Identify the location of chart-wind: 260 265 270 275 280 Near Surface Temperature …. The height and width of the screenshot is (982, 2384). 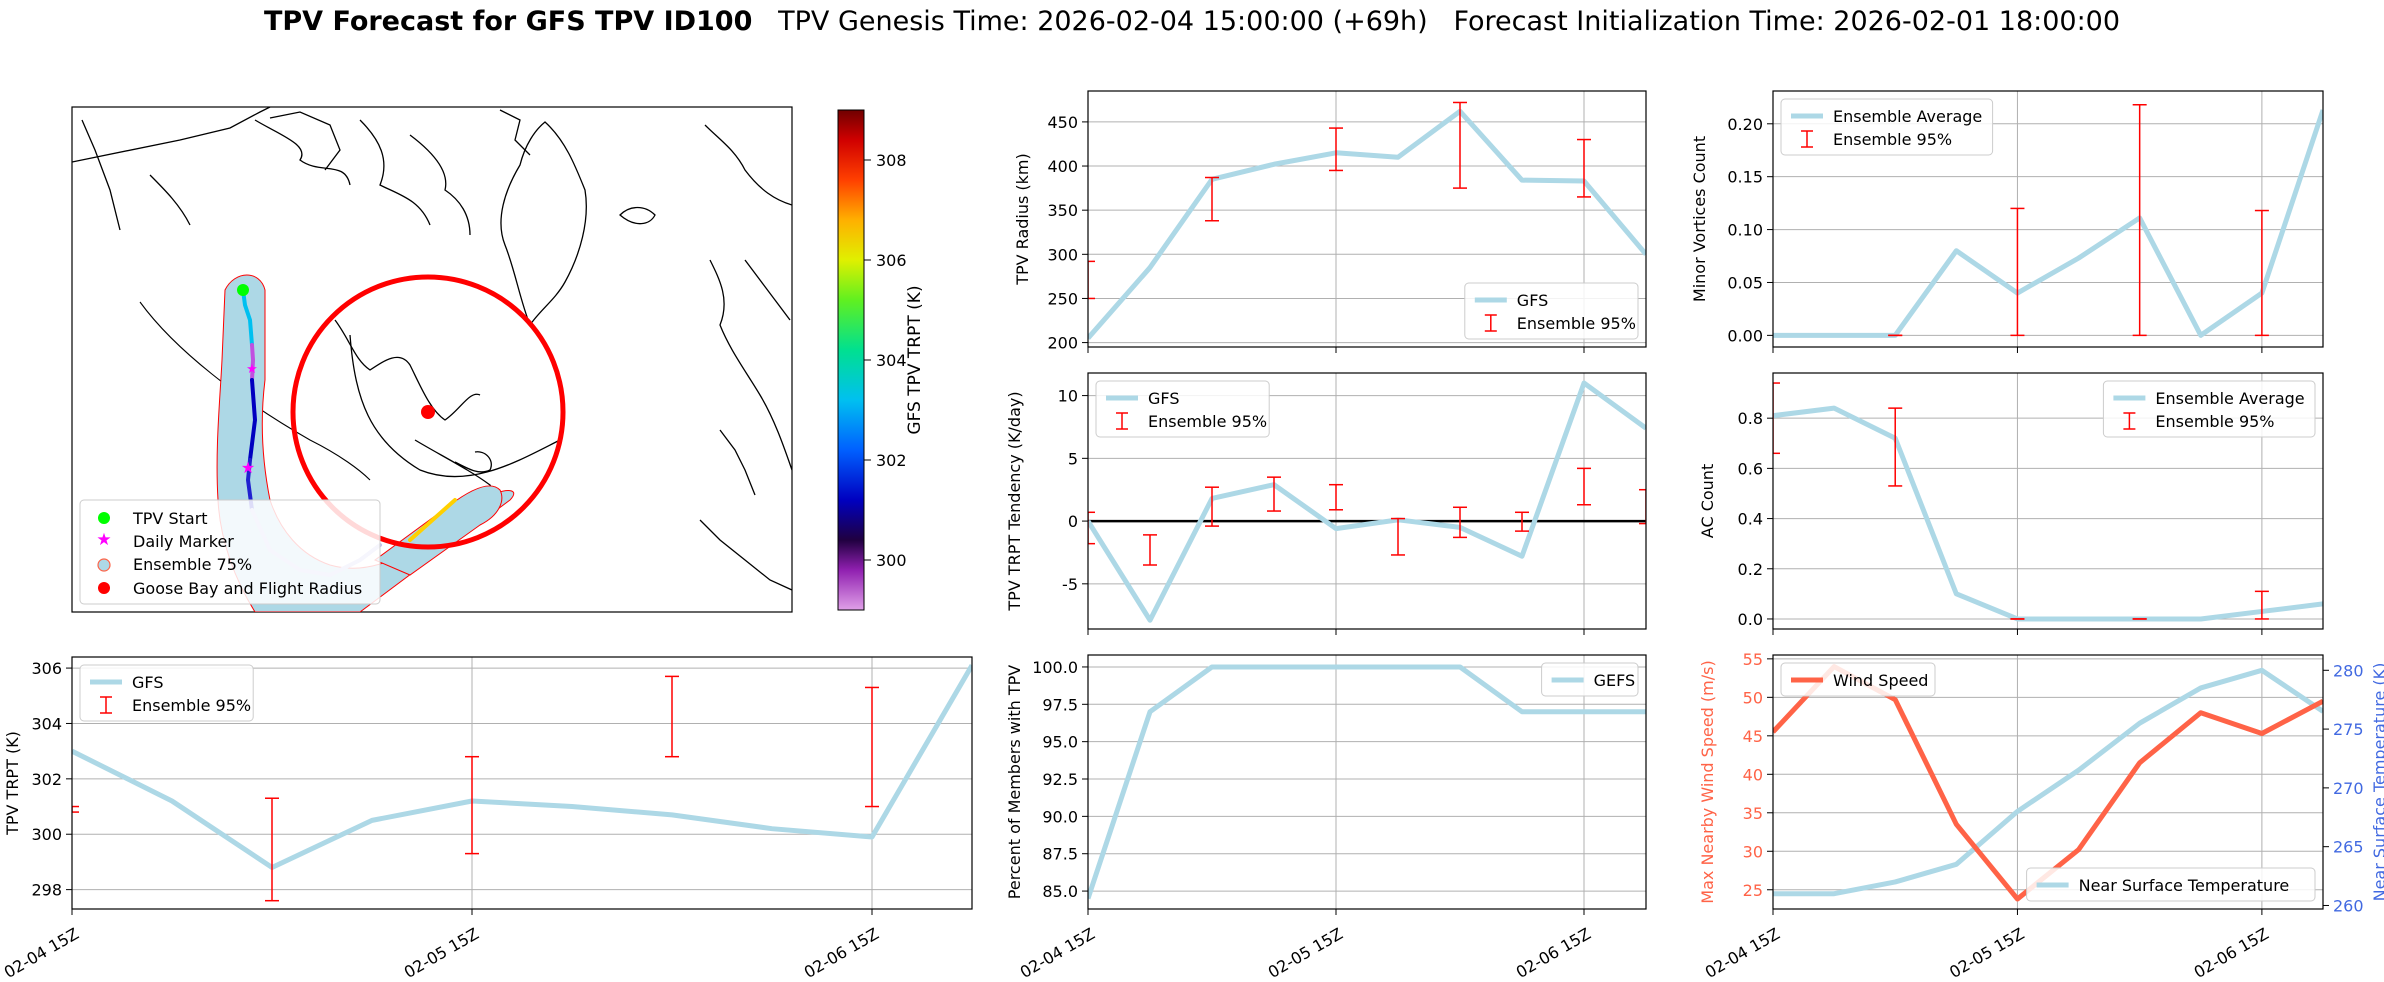
(2041, 816).